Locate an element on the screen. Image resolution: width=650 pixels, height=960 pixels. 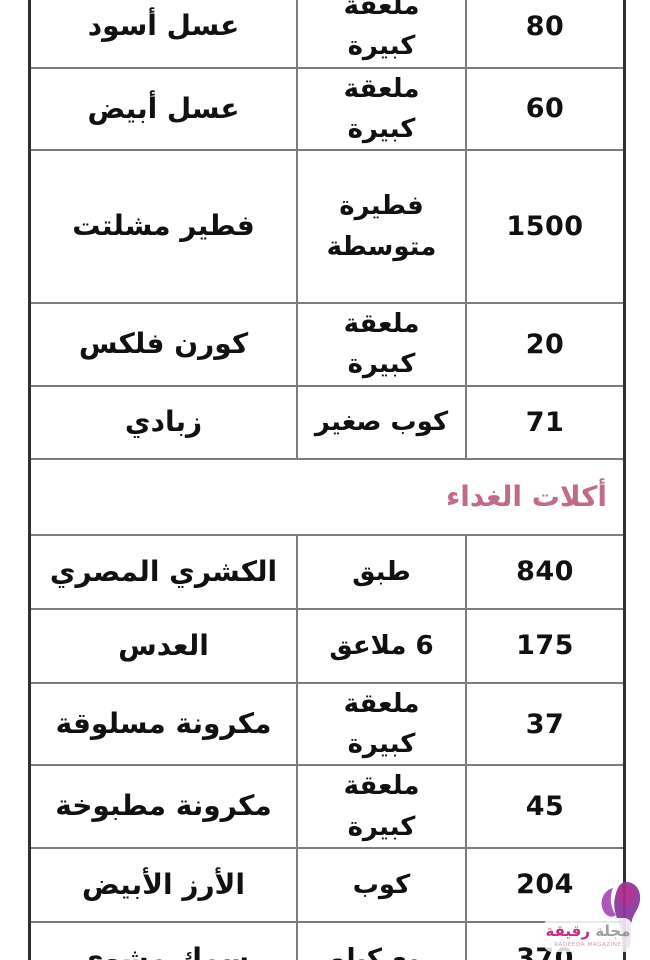
cell-food-name: عسل أسود is located at coordinates (164, 34).